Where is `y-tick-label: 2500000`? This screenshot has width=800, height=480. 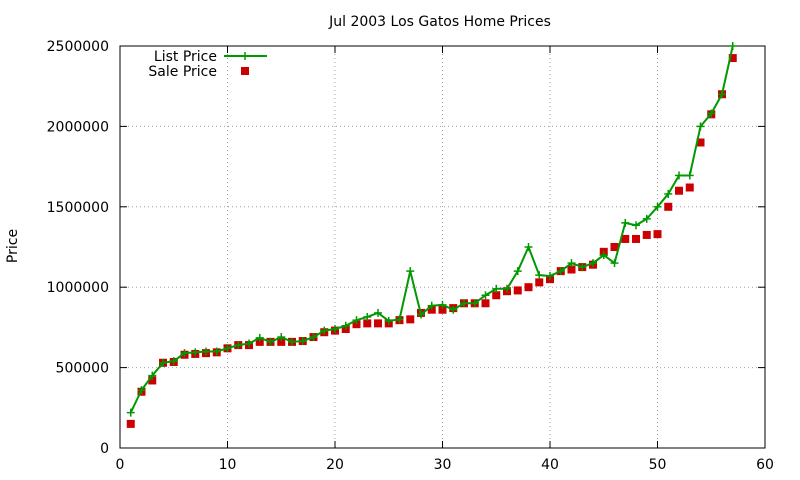
y-tick-label: 2500000 is located at coordinates (78, 47).